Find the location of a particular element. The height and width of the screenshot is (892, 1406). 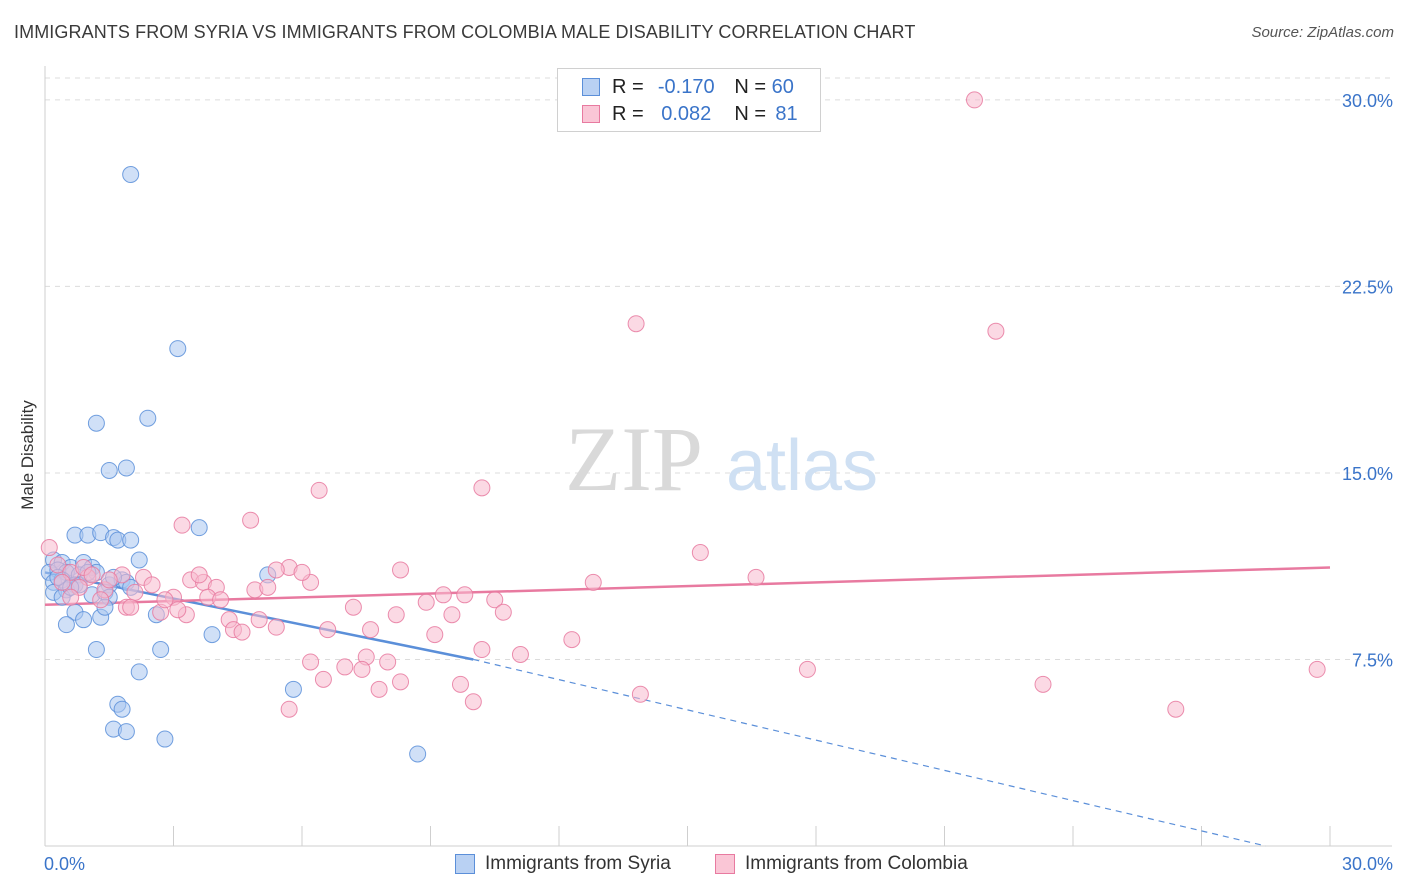

x-tick-label: 30.0% is located at coordinates (1367, 864).